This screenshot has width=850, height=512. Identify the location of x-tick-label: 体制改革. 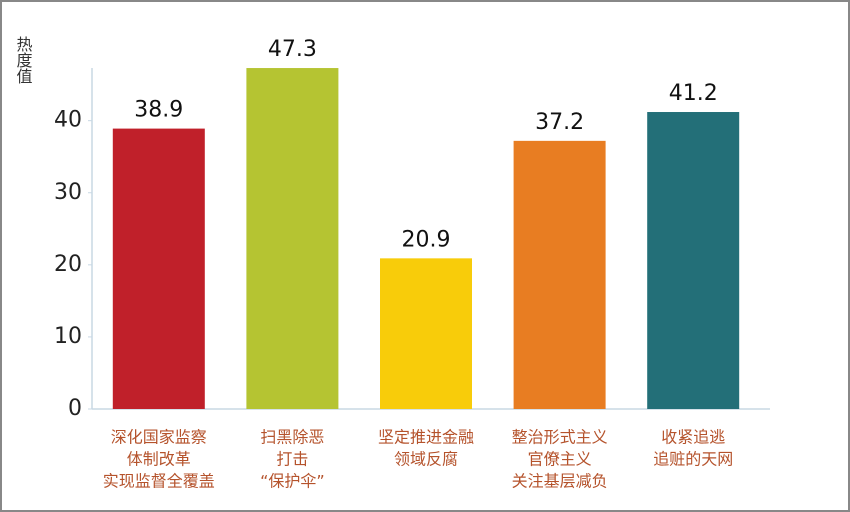
(159, 459).